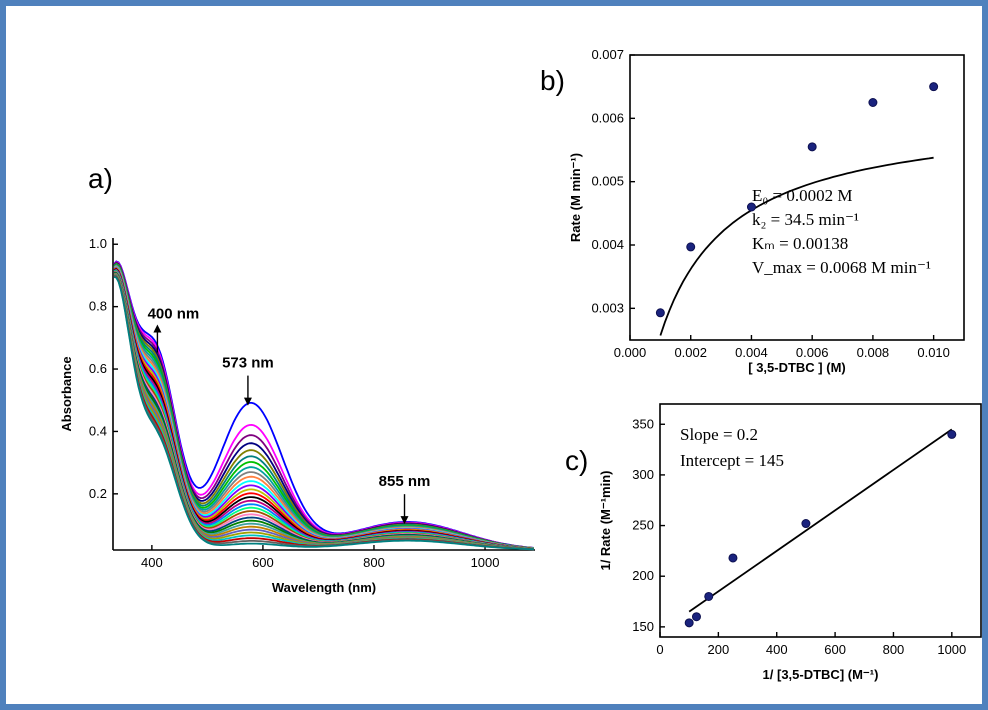 The height and width of the screenshot is (710, 988). Describe the element at coordinates (174, 314) in the screenshot. I see `peak-label: 400 nm` at that location.